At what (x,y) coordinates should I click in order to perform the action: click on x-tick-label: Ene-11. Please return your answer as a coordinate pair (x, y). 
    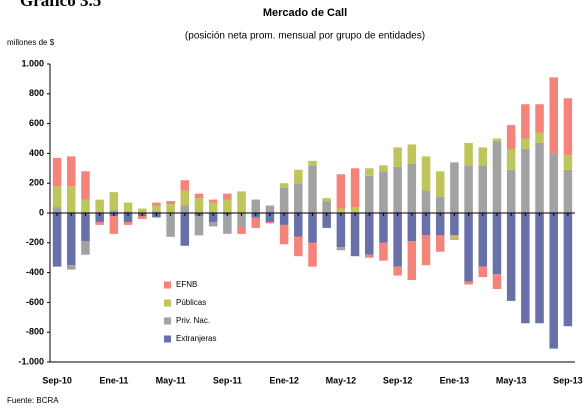
    Looking at the image, I should click on (113, 380).